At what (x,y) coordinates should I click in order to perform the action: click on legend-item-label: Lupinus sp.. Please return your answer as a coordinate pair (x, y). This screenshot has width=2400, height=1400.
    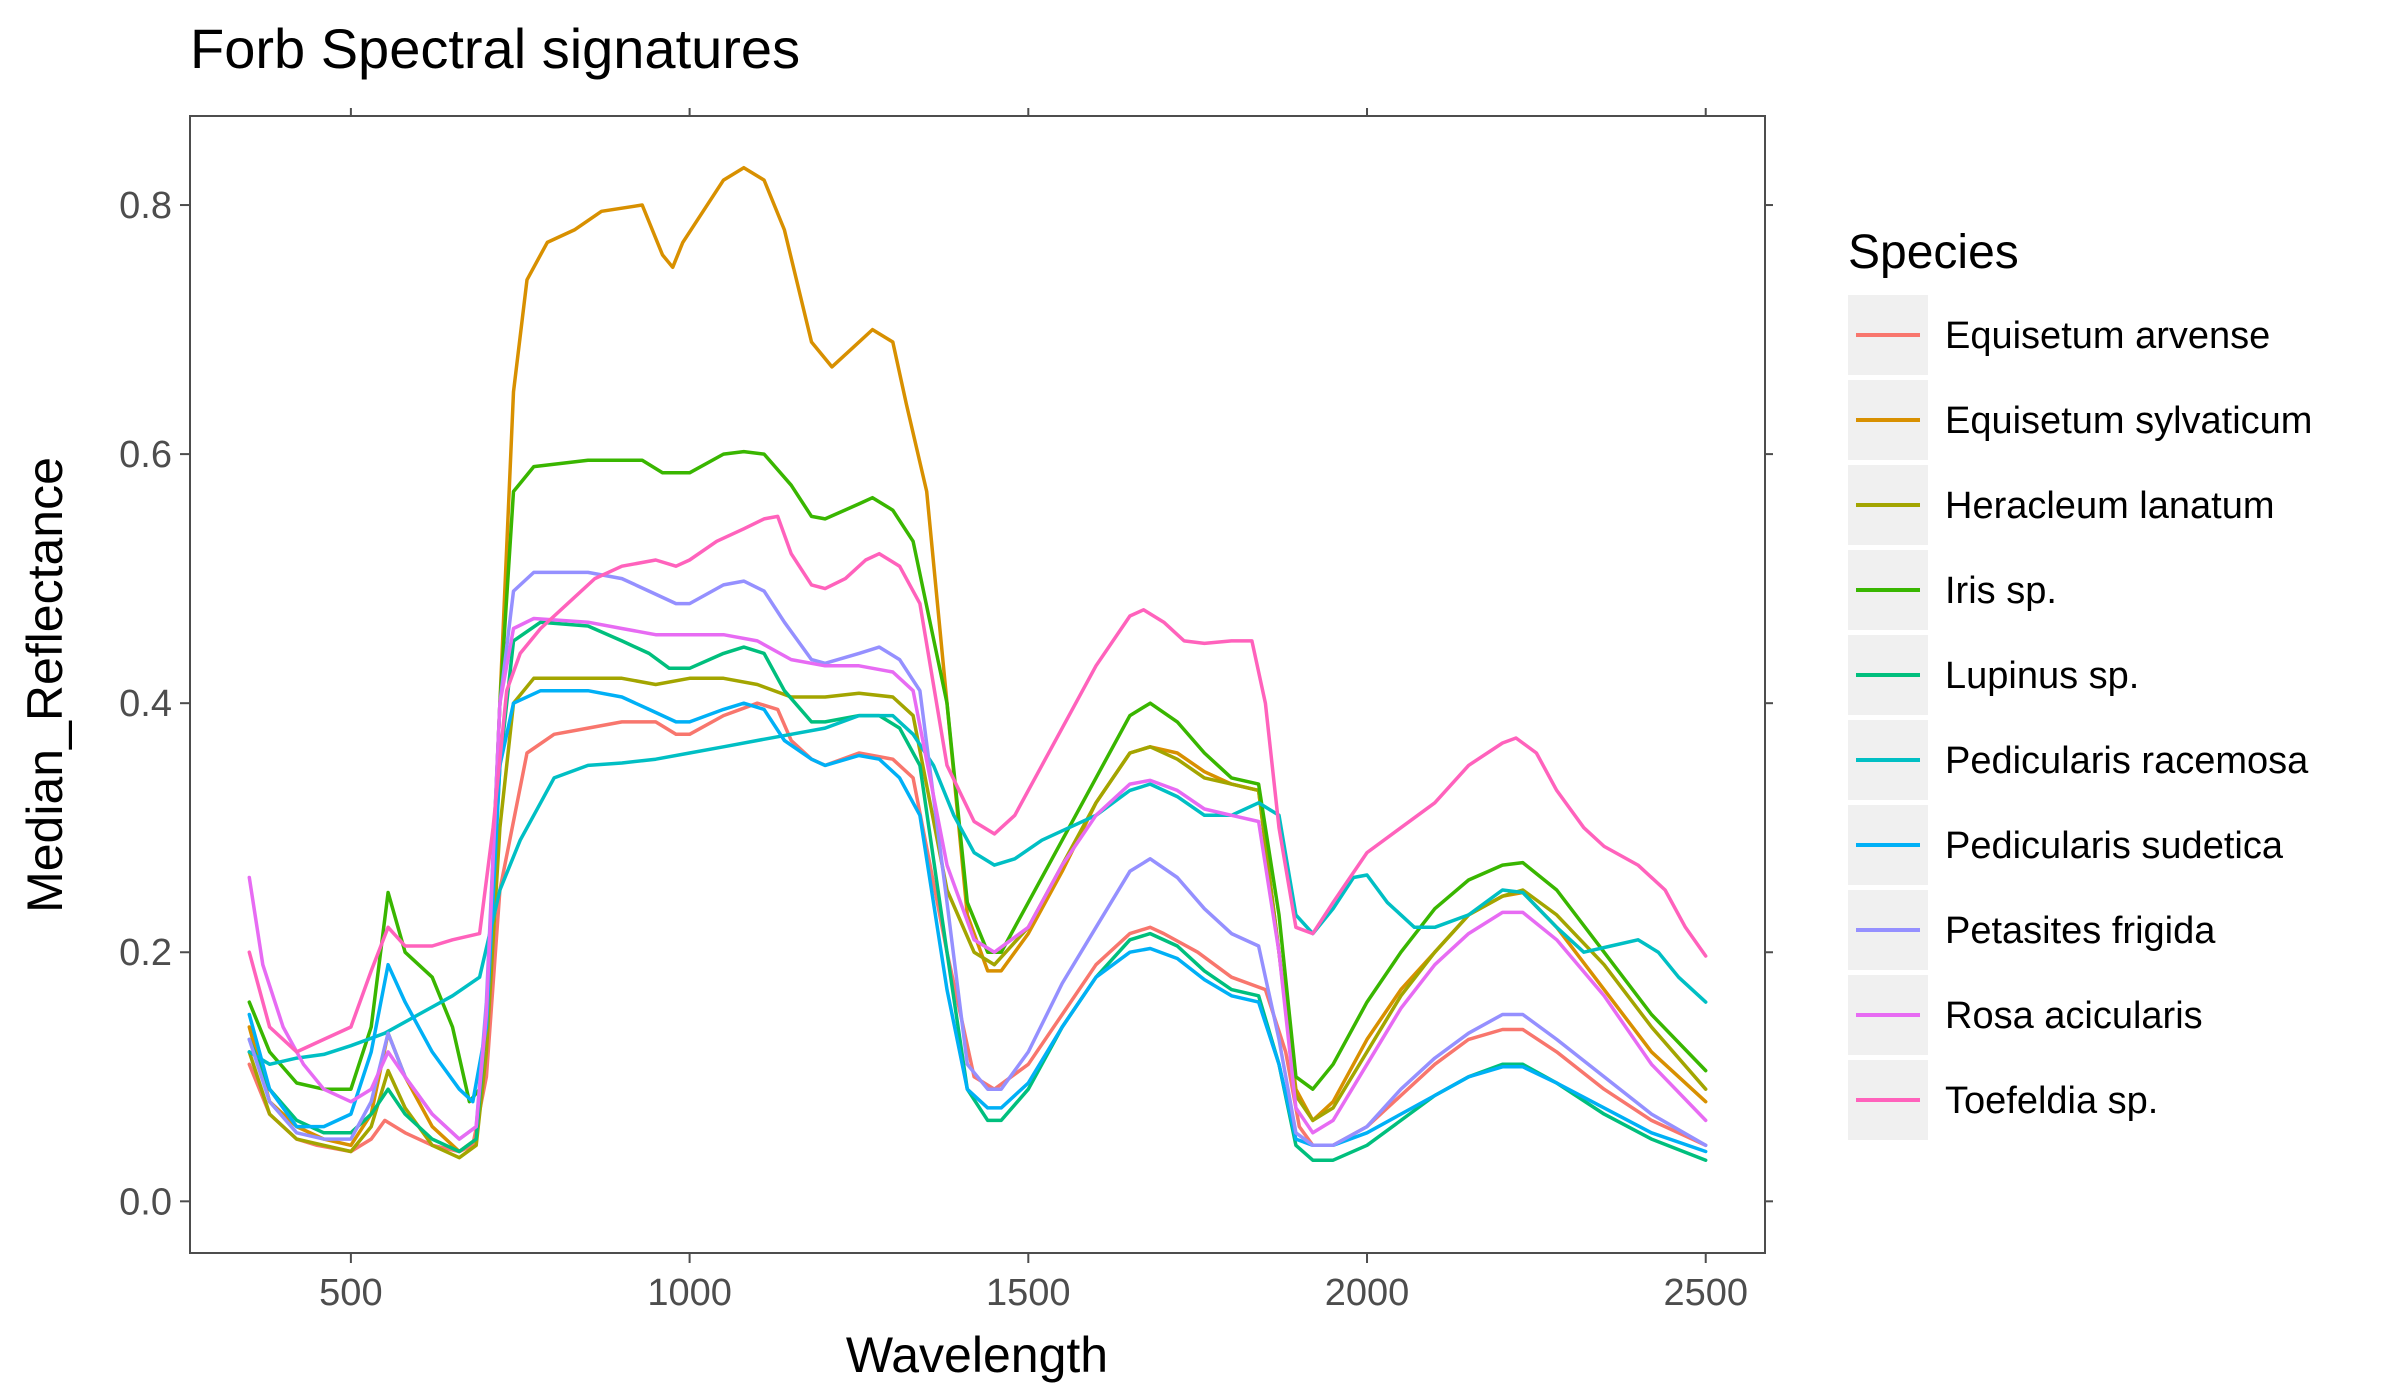
    Looking at the image, I should click on (2042, 676).